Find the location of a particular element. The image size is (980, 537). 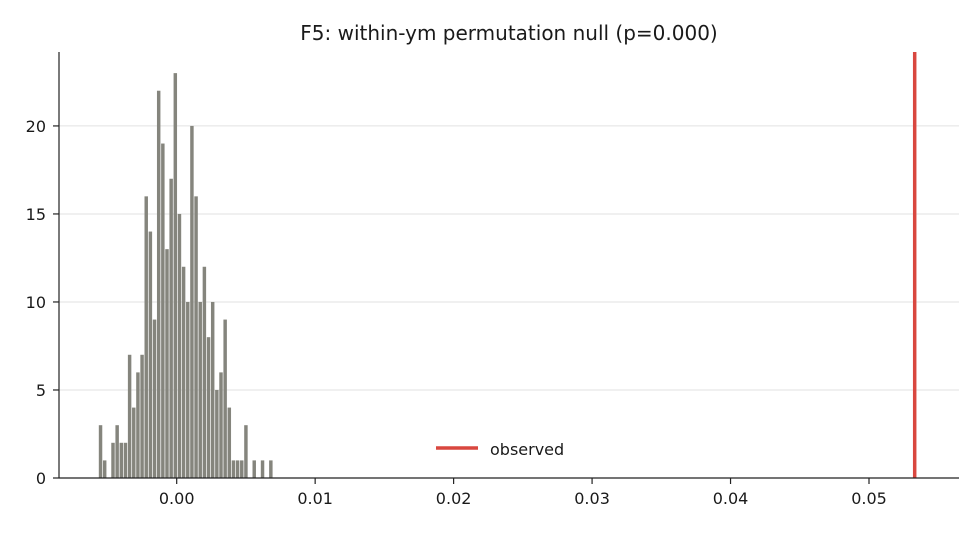

bar-layer is located at coordinates (185, 276).